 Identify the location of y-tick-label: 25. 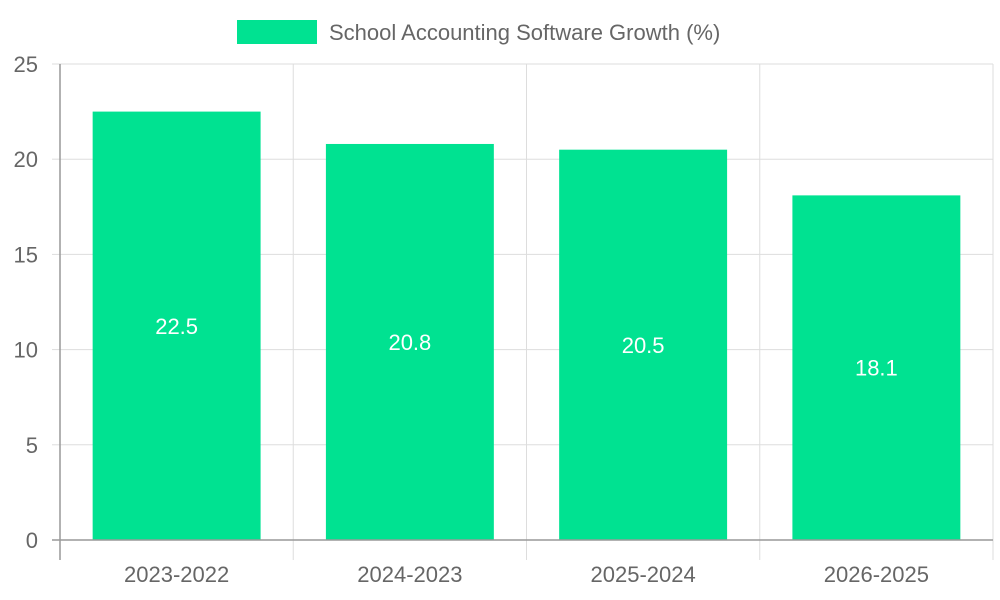
(26, 64).